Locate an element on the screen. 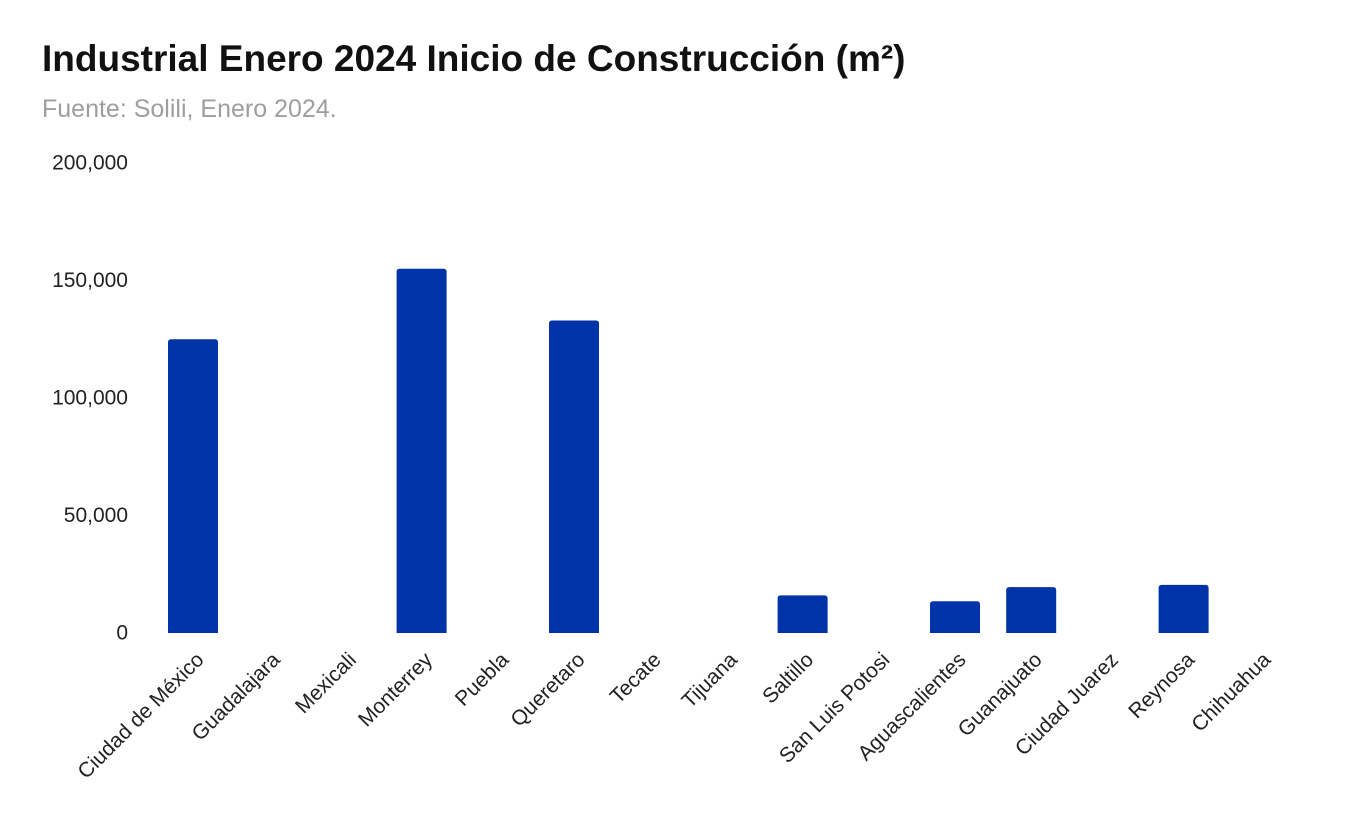 The height and width of the screenshot is (831, 1356). x-tick-label: Reynosa is located at coordinates (1161, 685).